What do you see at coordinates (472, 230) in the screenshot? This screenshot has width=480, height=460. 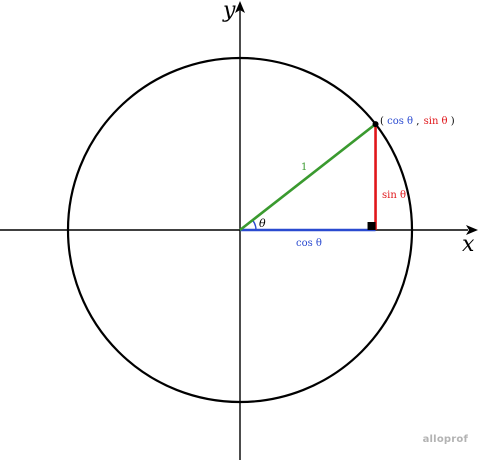 I see `x-axis-arrowhead` at bounding box center [472, 230].